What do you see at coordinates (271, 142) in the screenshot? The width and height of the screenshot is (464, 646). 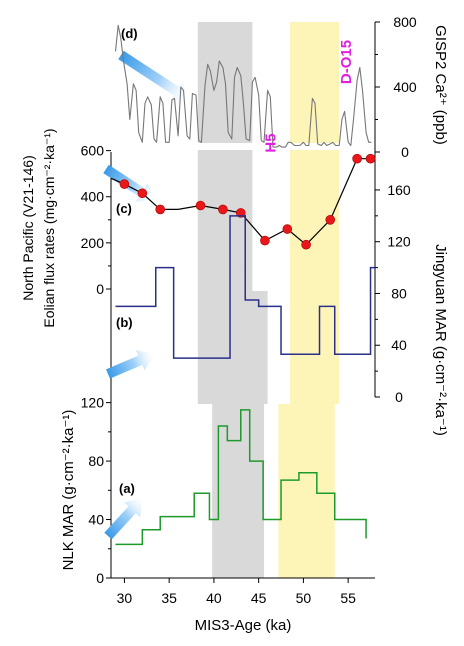 I see `annotation-h5: H5` at bounding box center [271, 142].